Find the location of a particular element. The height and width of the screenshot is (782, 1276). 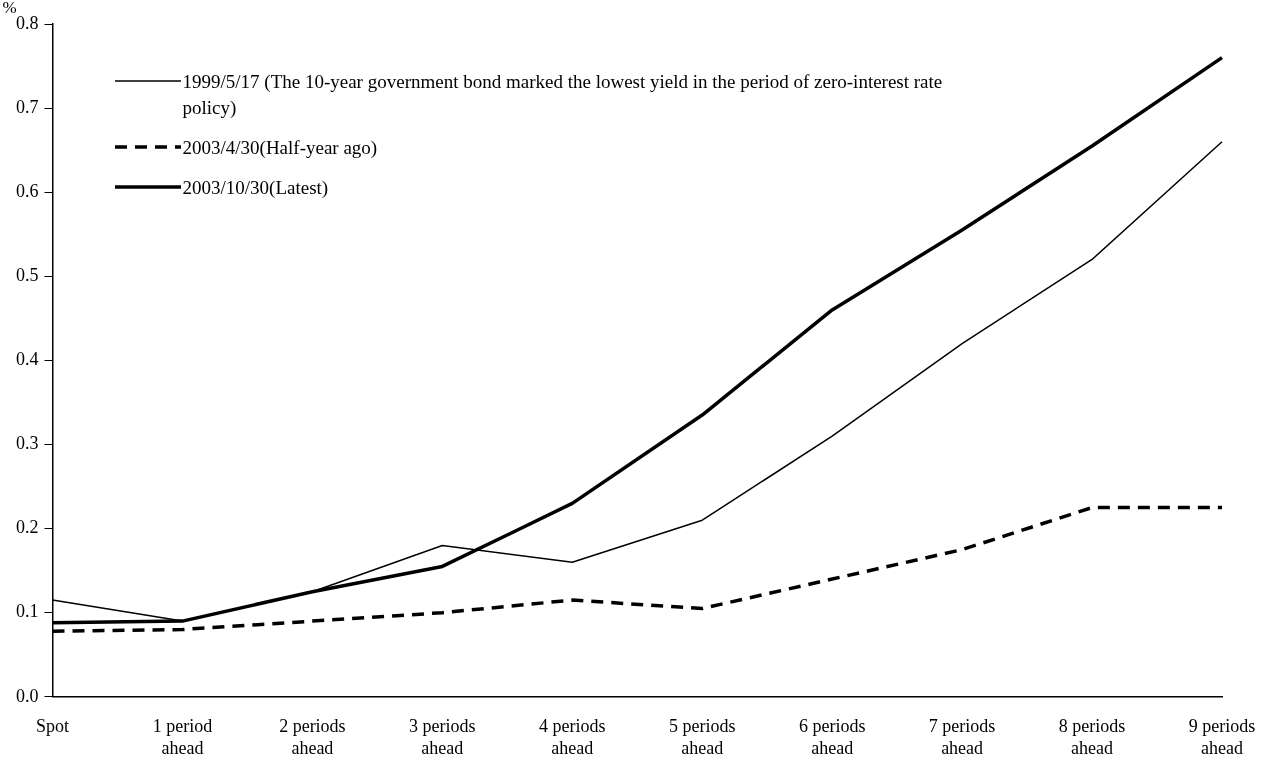

y-tick-label: 0.0 is located at coordinates (27, 695).